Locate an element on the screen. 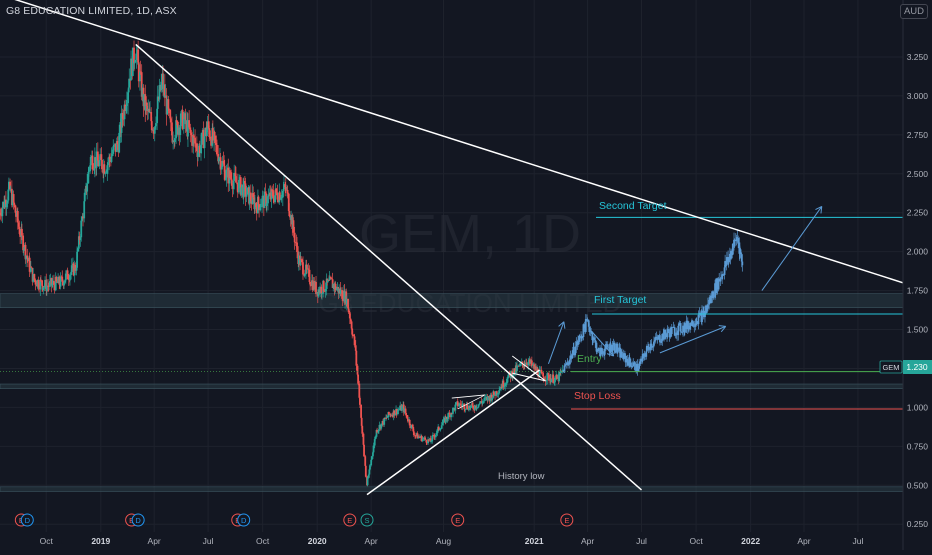 This screenshot has height=555, width=932. y-tick-label: 0.250 is located at coordinates (918, 524).